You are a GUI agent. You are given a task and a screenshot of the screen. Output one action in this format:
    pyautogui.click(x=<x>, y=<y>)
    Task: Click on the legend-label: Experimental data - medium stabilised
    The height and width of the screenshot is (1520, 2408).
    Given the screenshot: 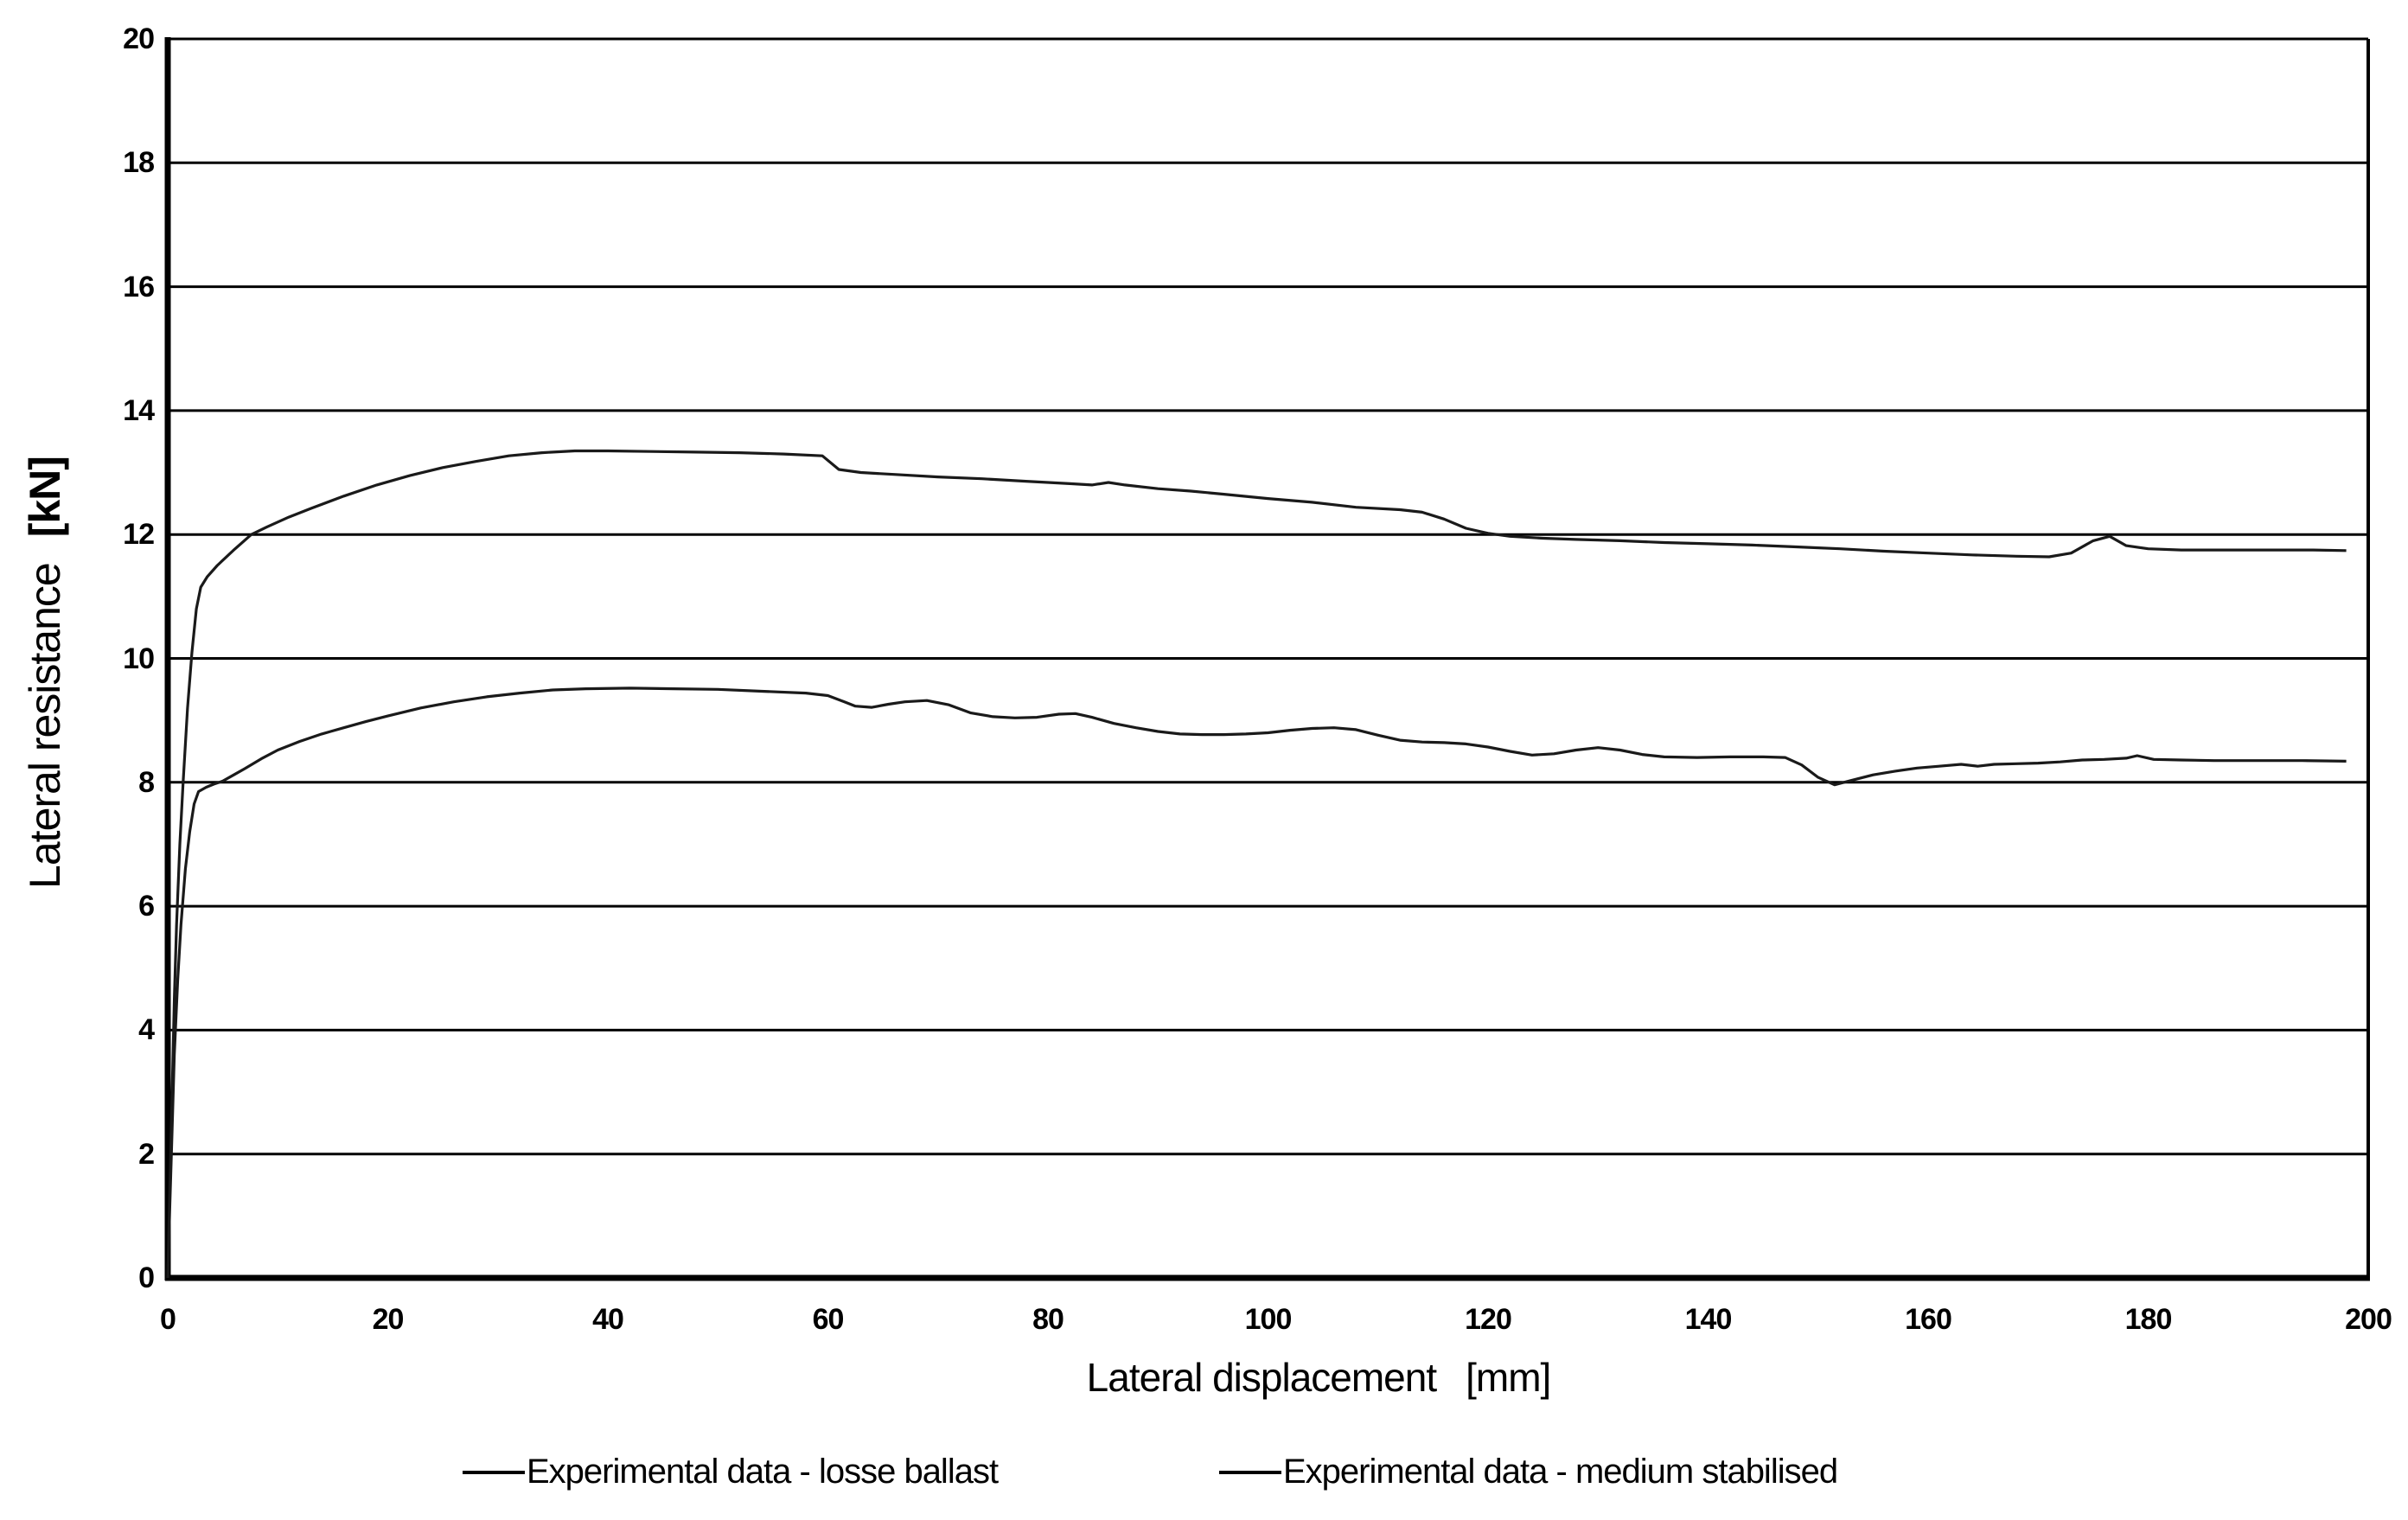 What is the action you would take?
    pyautogui.click(x=1560, y=1472)
    